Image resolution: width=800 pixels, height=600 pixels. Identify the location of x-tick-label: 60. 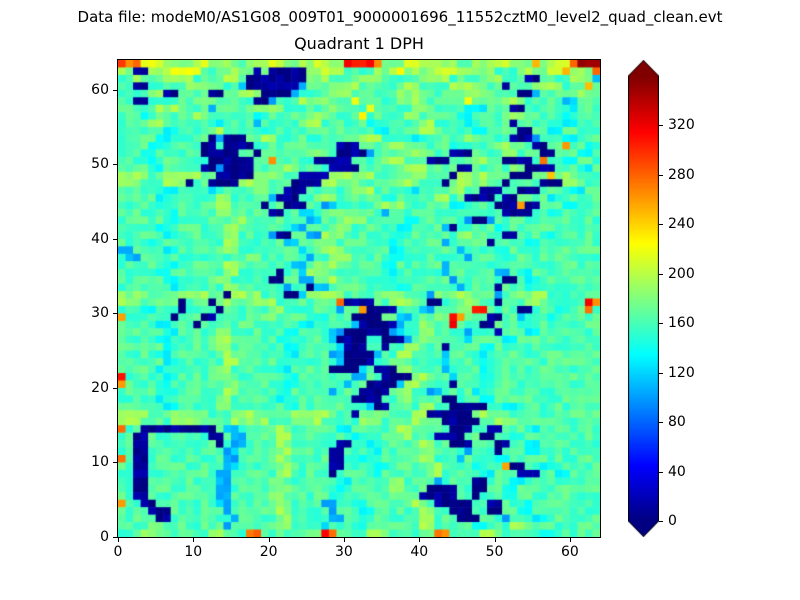
(569, 552).